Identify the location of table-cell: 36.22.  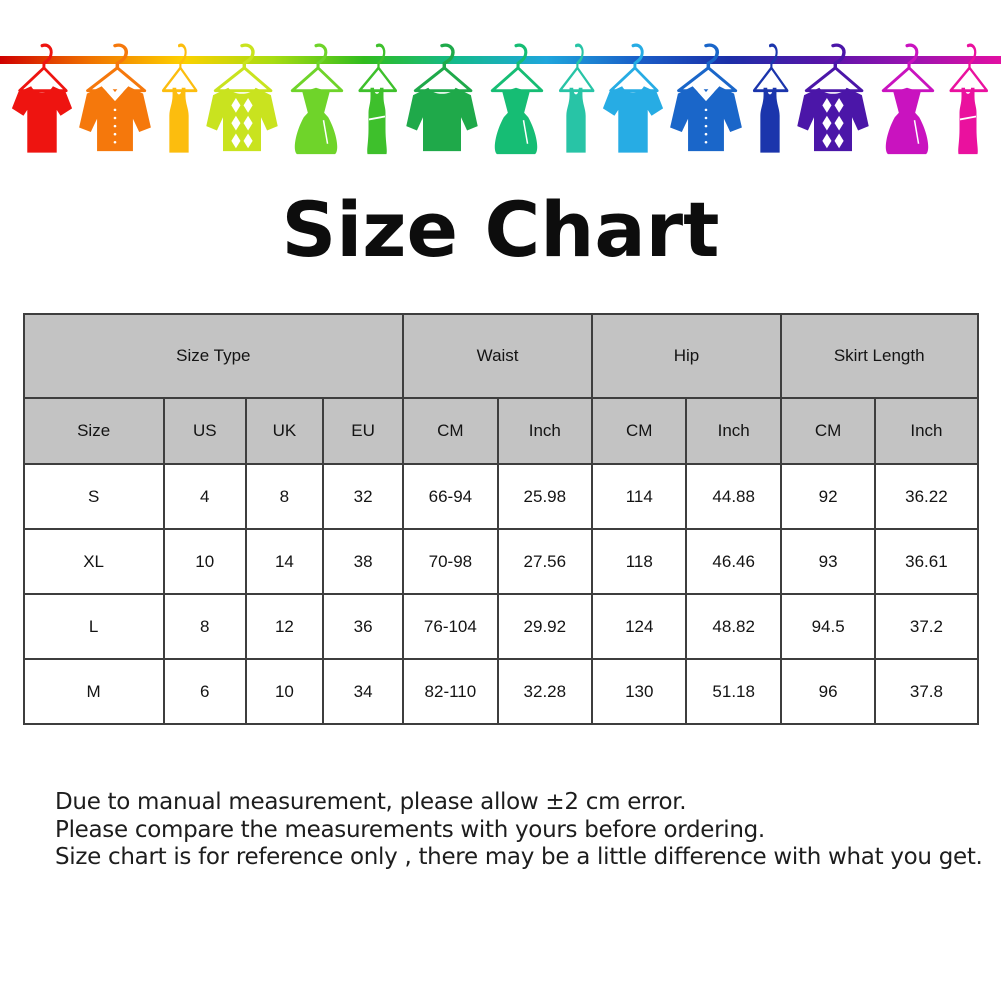
(926, 497).